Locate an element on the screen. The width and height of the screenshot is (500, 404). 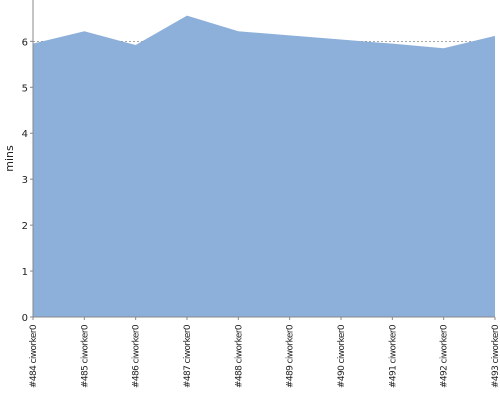
x-tick-label: #489 ciworker0 is located at coordinates (291, 356).